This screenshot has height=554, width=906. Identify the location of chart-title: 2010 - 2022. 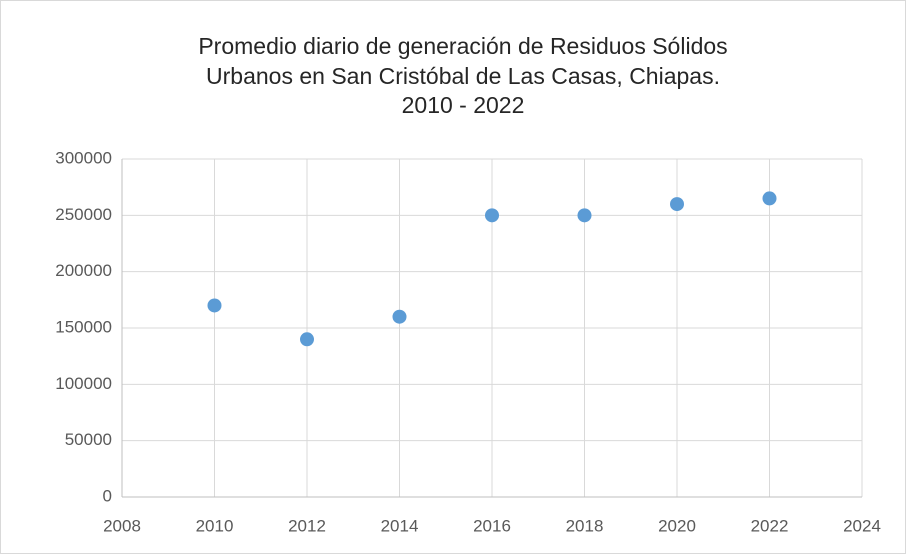
(463, 105).